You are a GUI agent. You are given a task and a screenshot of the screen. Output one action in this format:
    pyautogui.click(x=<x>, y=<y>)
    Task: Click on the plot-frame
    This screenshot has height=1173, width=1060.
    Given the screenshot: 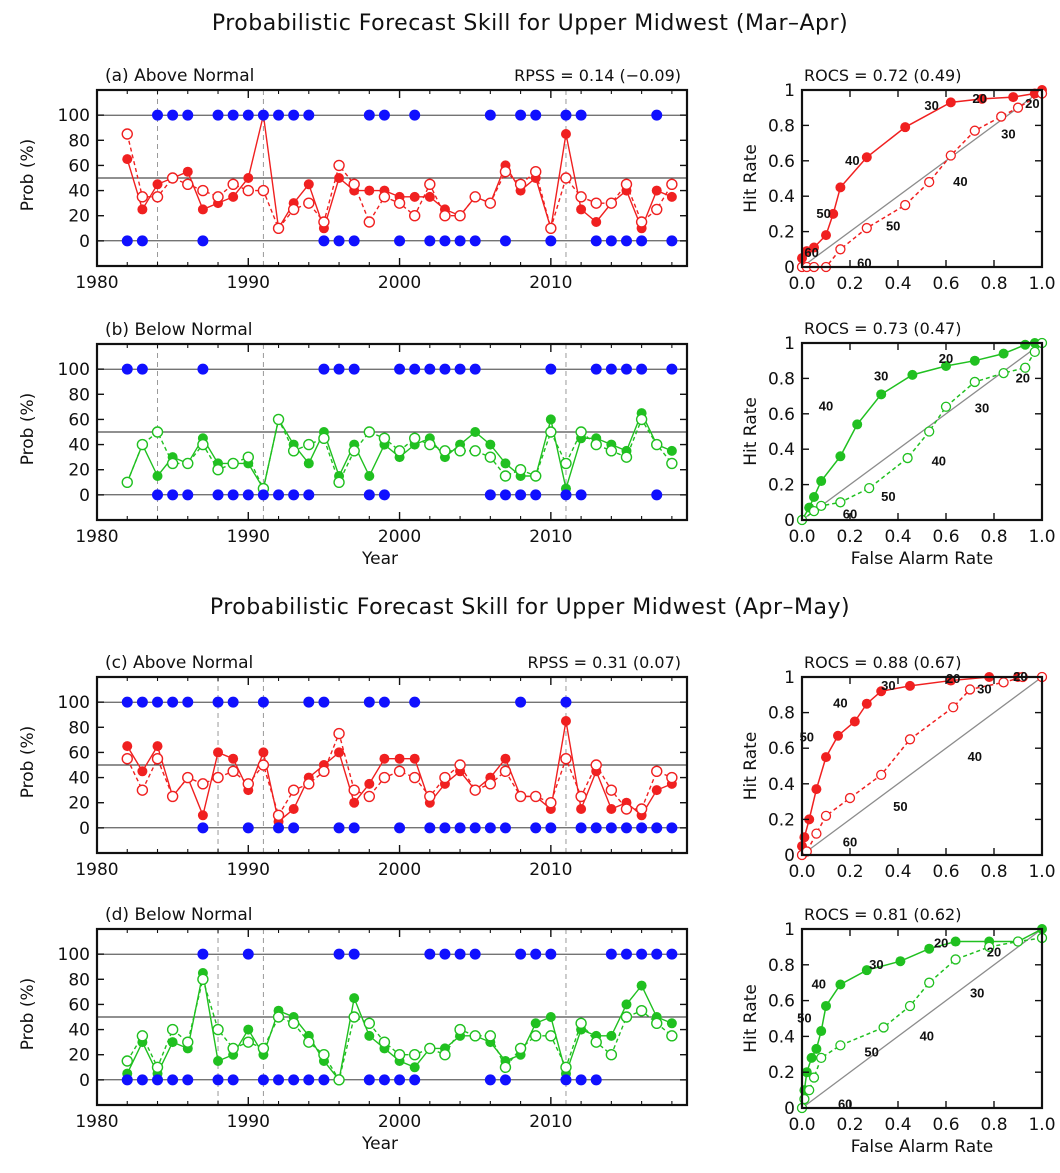 What is the action you would take?
    pyautogui.click(x=392, y=765)
    